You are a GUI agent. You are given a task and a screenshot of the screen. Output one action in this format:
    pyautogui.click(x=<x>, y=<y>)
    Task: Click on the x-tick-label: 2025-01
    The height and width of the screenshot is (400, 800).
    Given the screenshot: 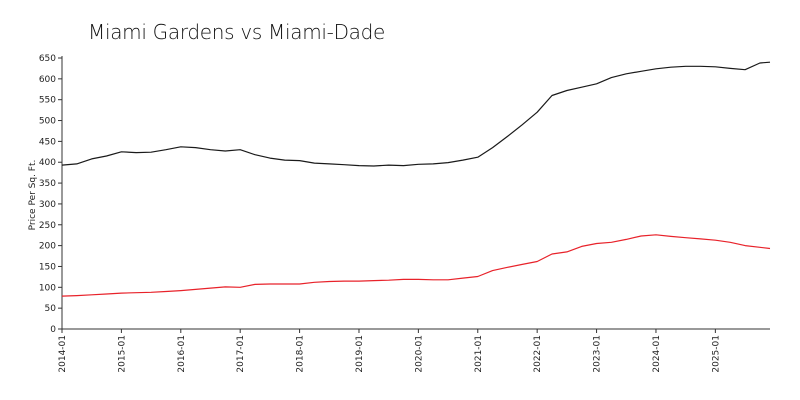 What is the action you would take?
    pyautogui.click(x=716, y=354)
    